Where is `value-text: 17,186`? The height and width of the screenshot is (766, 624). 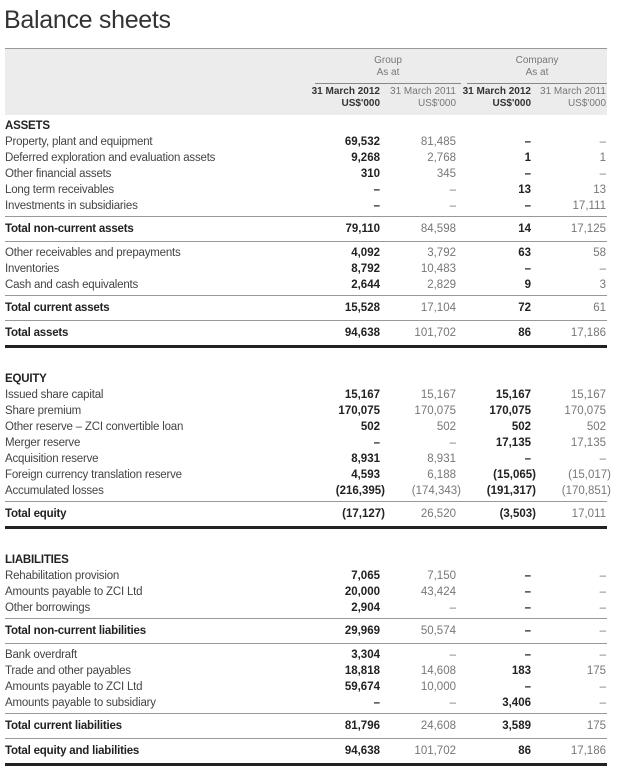 value-text: 17,186 is located at coordinates (588, 751).